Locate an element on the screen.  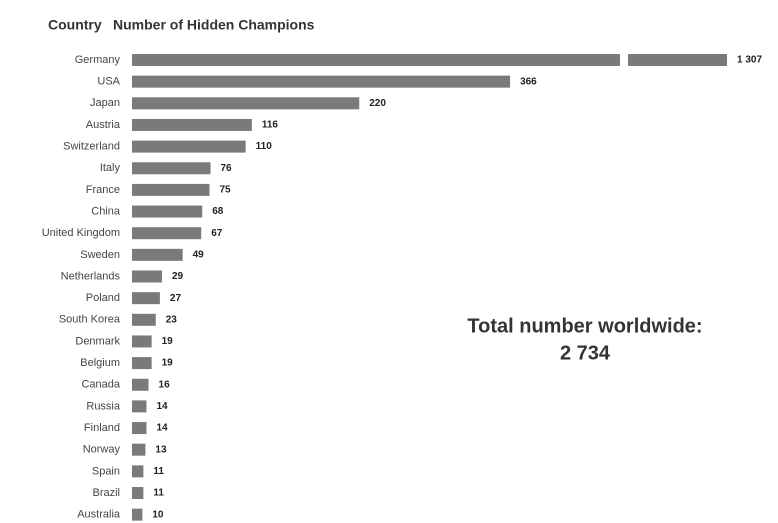
category-label: France is located at coordinates (103, 190).